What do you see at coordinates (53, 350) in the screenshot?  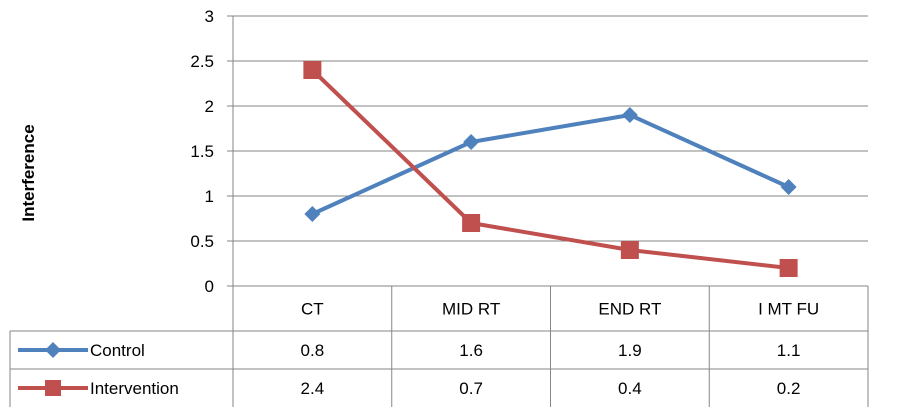 I see `legend-diamond-marker` at bounding box center [53, 350].